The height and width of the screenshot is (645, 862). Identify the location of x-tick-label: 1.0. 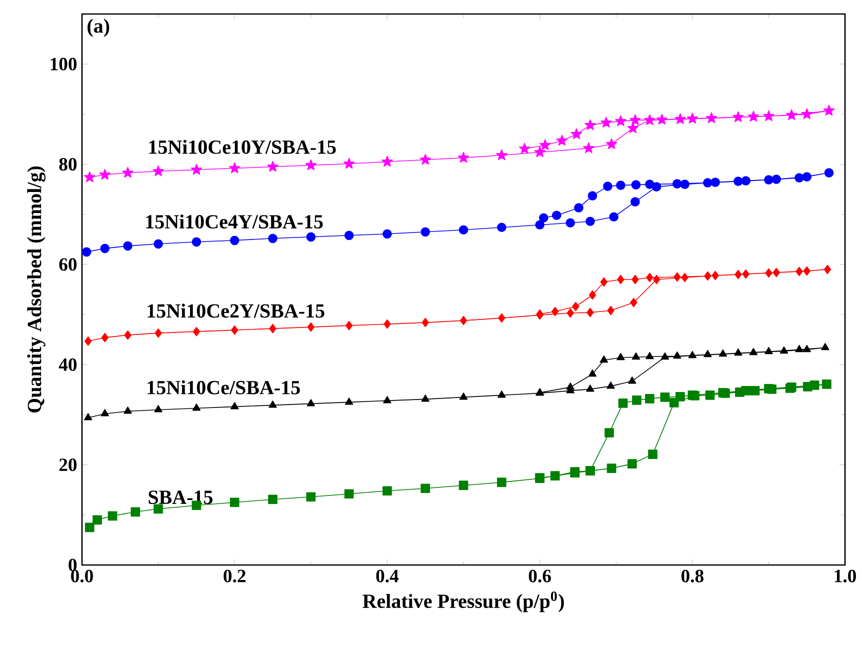
(845, 576).